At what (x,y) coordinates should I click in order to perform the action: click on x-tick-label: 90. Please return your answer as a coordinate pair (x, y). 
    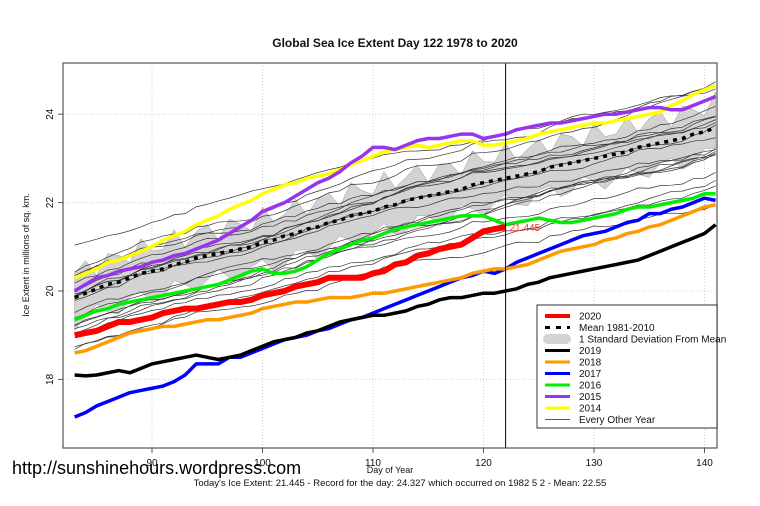
    Looking at the image, I should click on (152, 463).